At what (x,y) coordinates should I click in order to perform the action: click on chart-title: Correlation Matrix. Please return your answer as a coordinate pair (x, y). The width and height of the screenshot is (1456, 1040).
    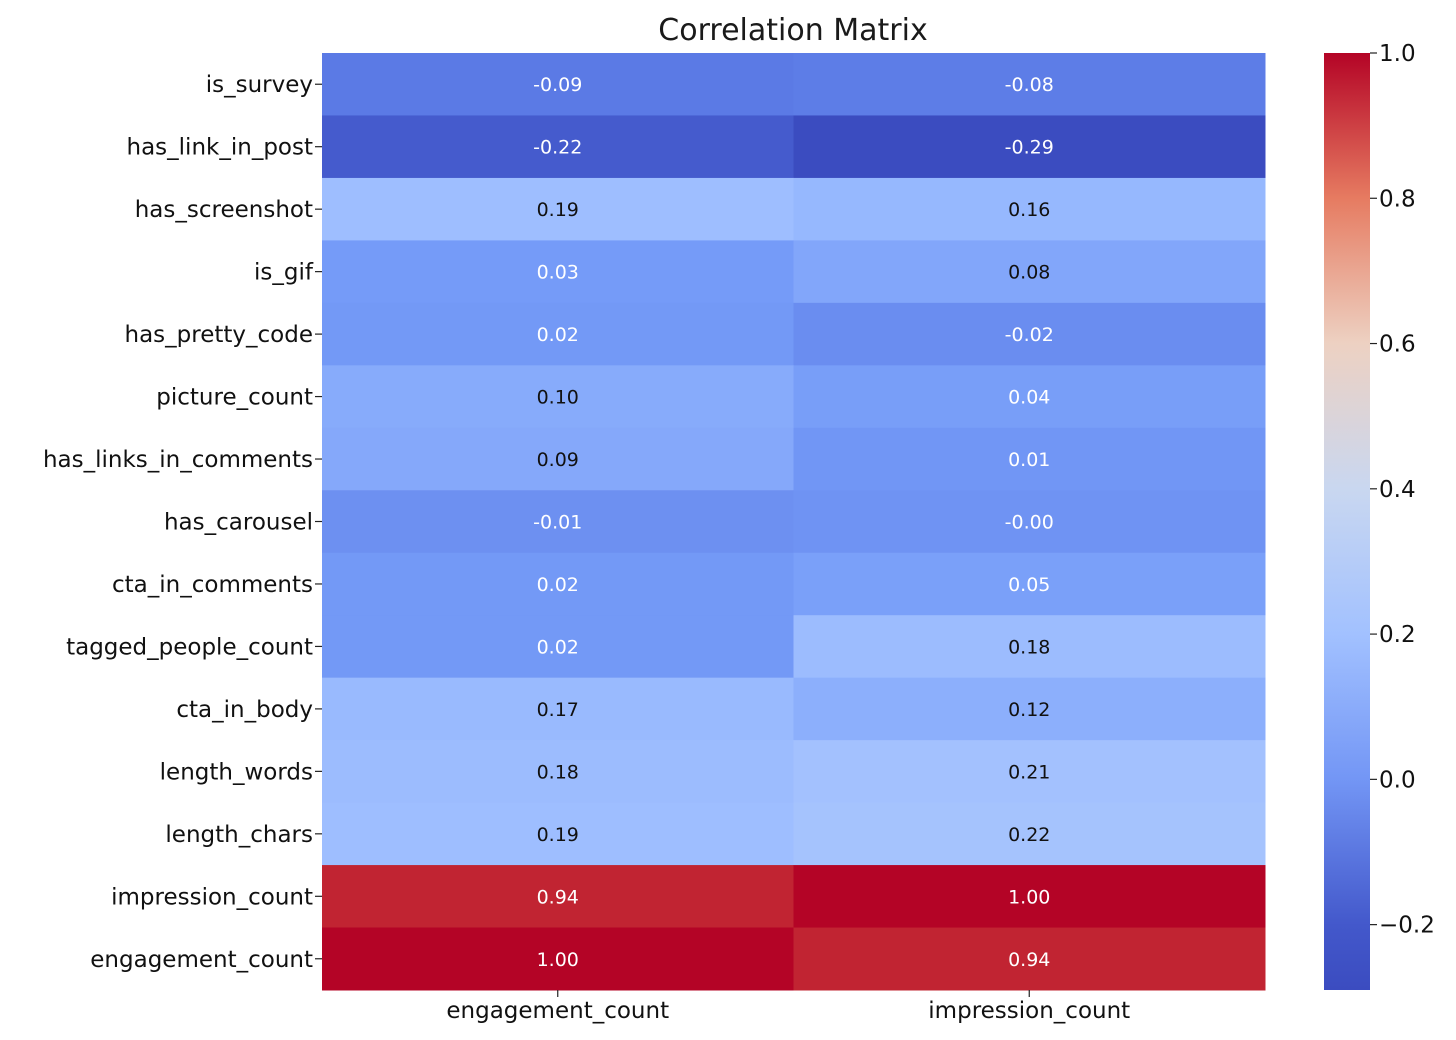
    Looking at the image, I should click on (792, 30).